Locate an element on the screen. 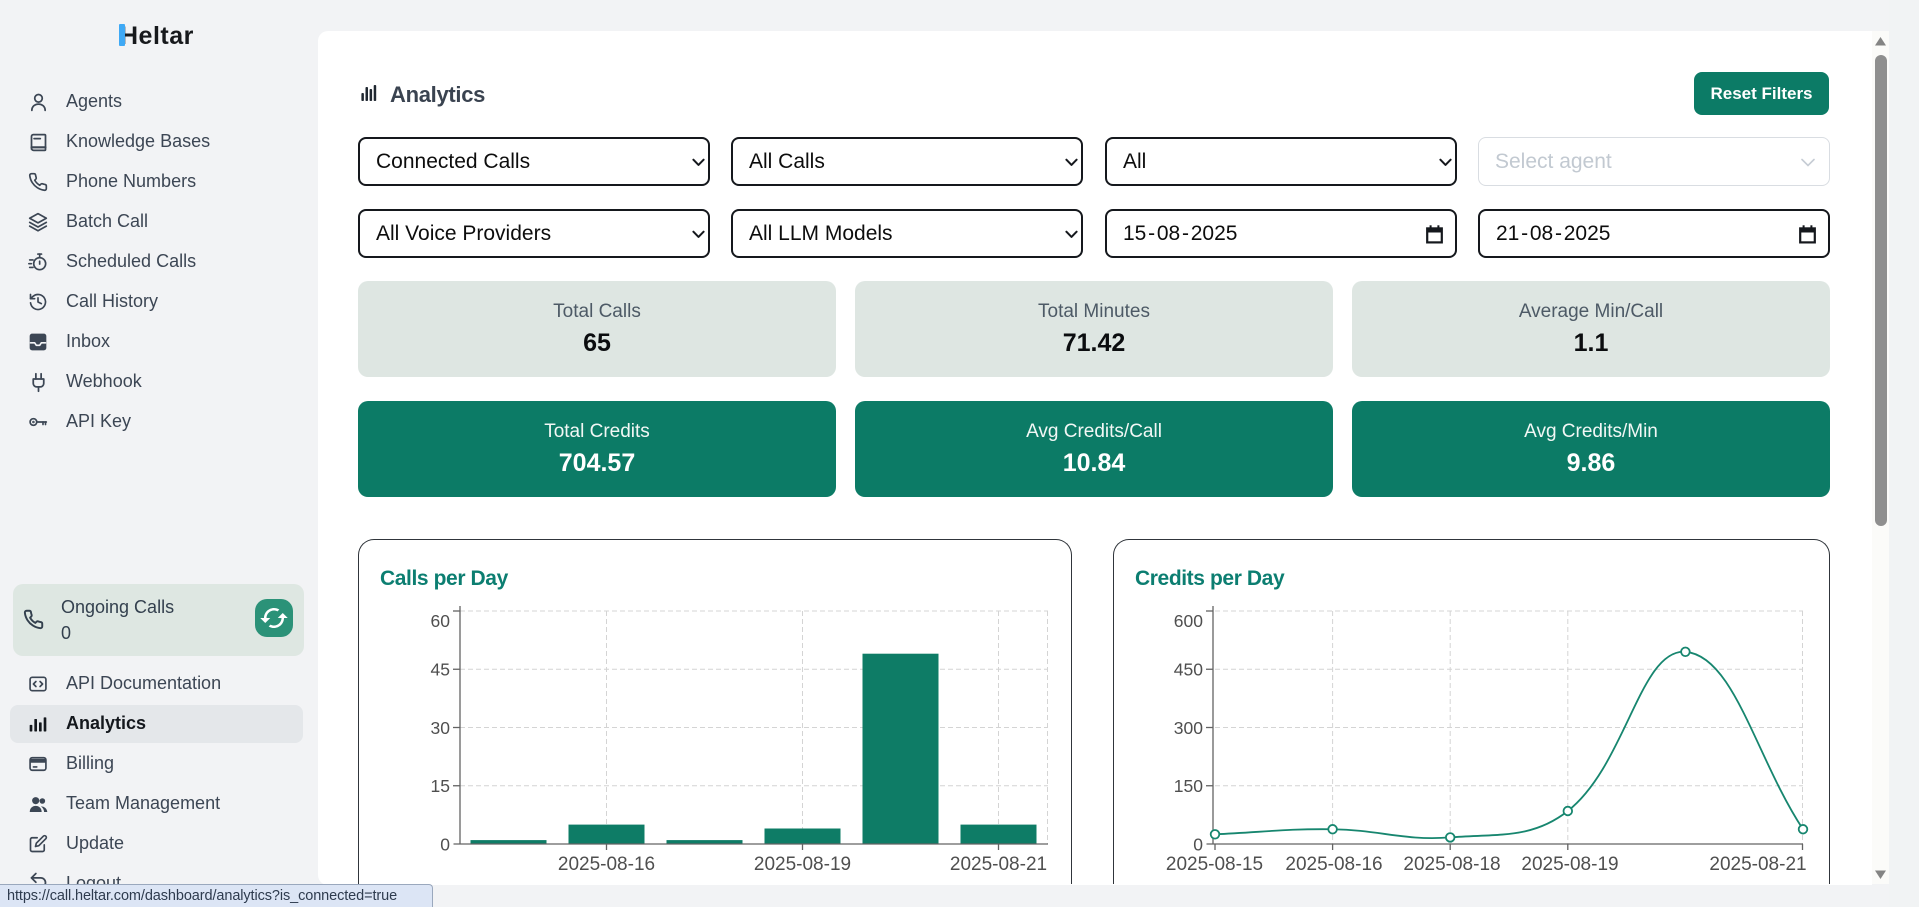 This screenshot has height=907, width=1919. svg-text: 300 is located at coordinates (1188, 728).